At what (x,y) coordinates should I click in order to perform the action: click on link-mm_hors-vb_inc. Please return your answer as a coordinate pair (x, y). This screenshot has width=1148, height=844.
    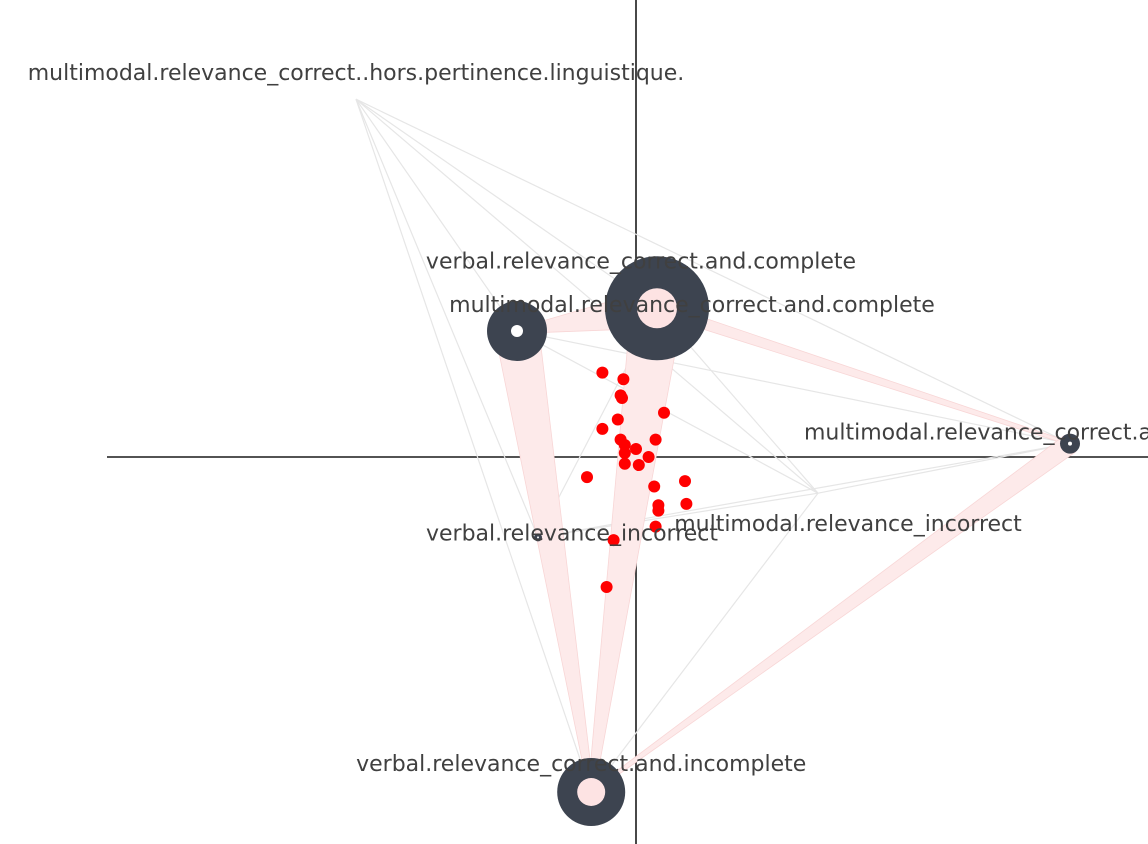
    Looking at the image, I should click on (447, 318).